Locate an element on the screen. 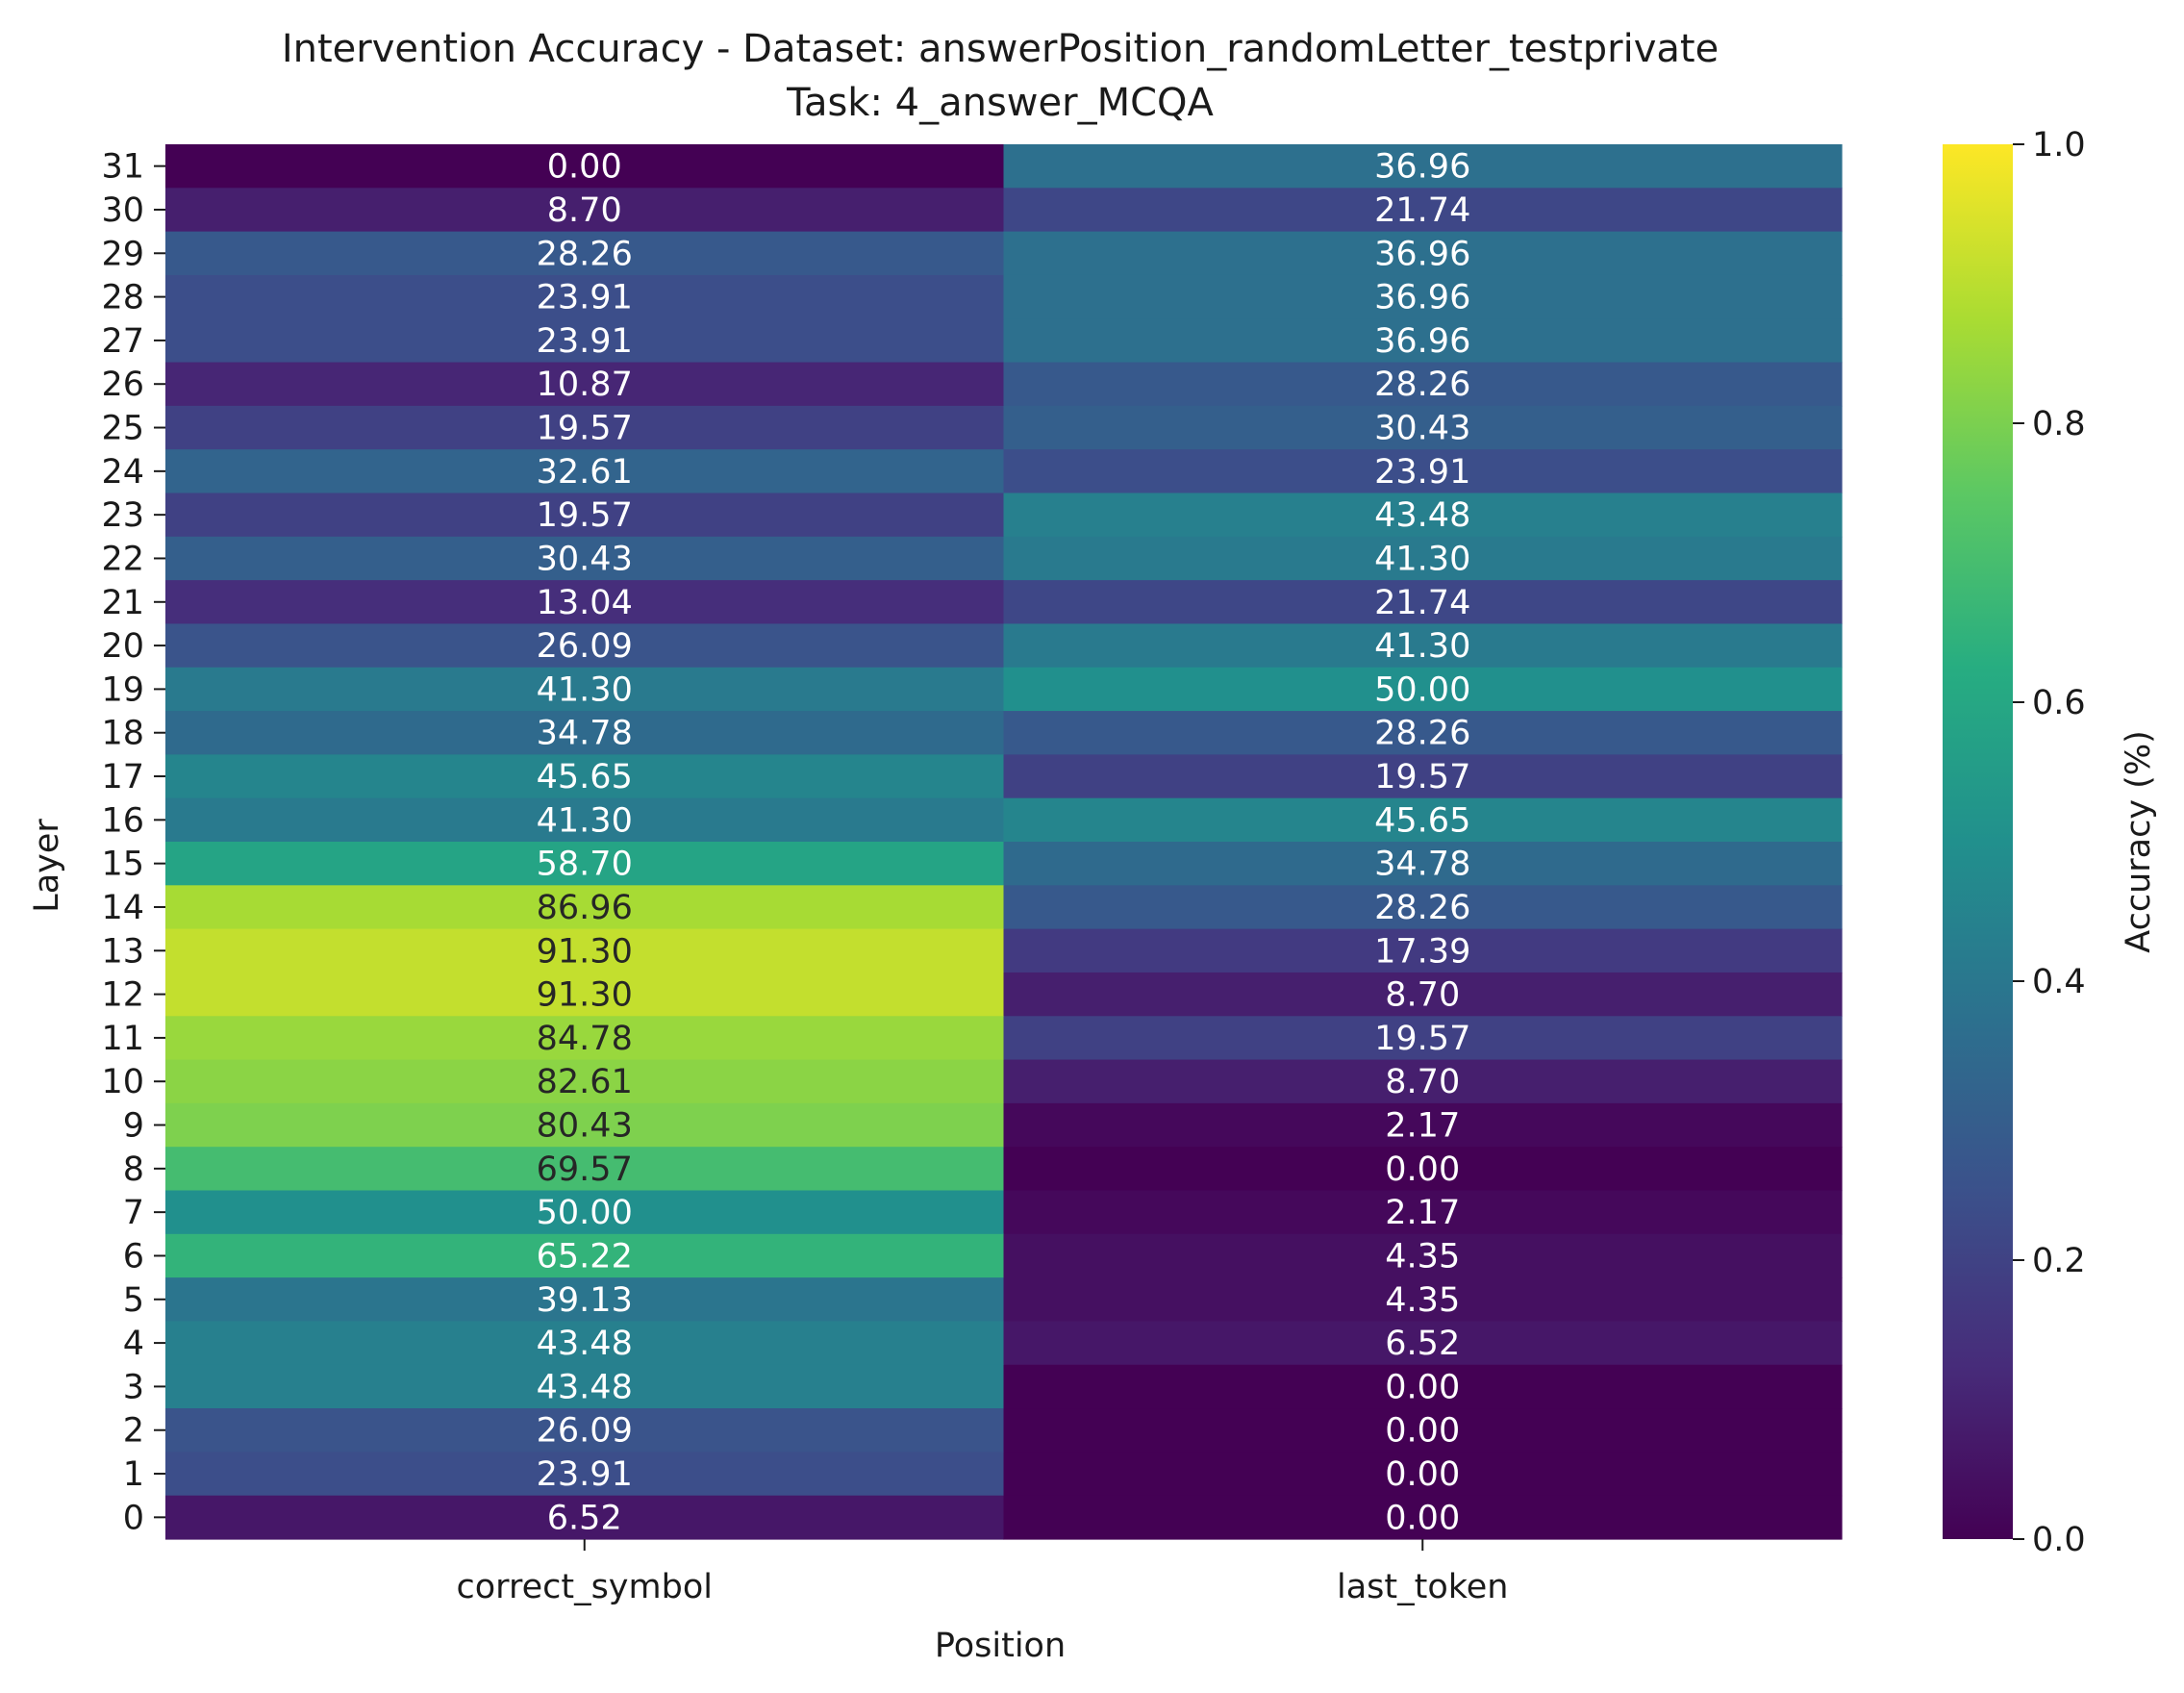 The image size is (2184, 1693). cell-value-label: 30.43 is located at coordinates (1422, 429).